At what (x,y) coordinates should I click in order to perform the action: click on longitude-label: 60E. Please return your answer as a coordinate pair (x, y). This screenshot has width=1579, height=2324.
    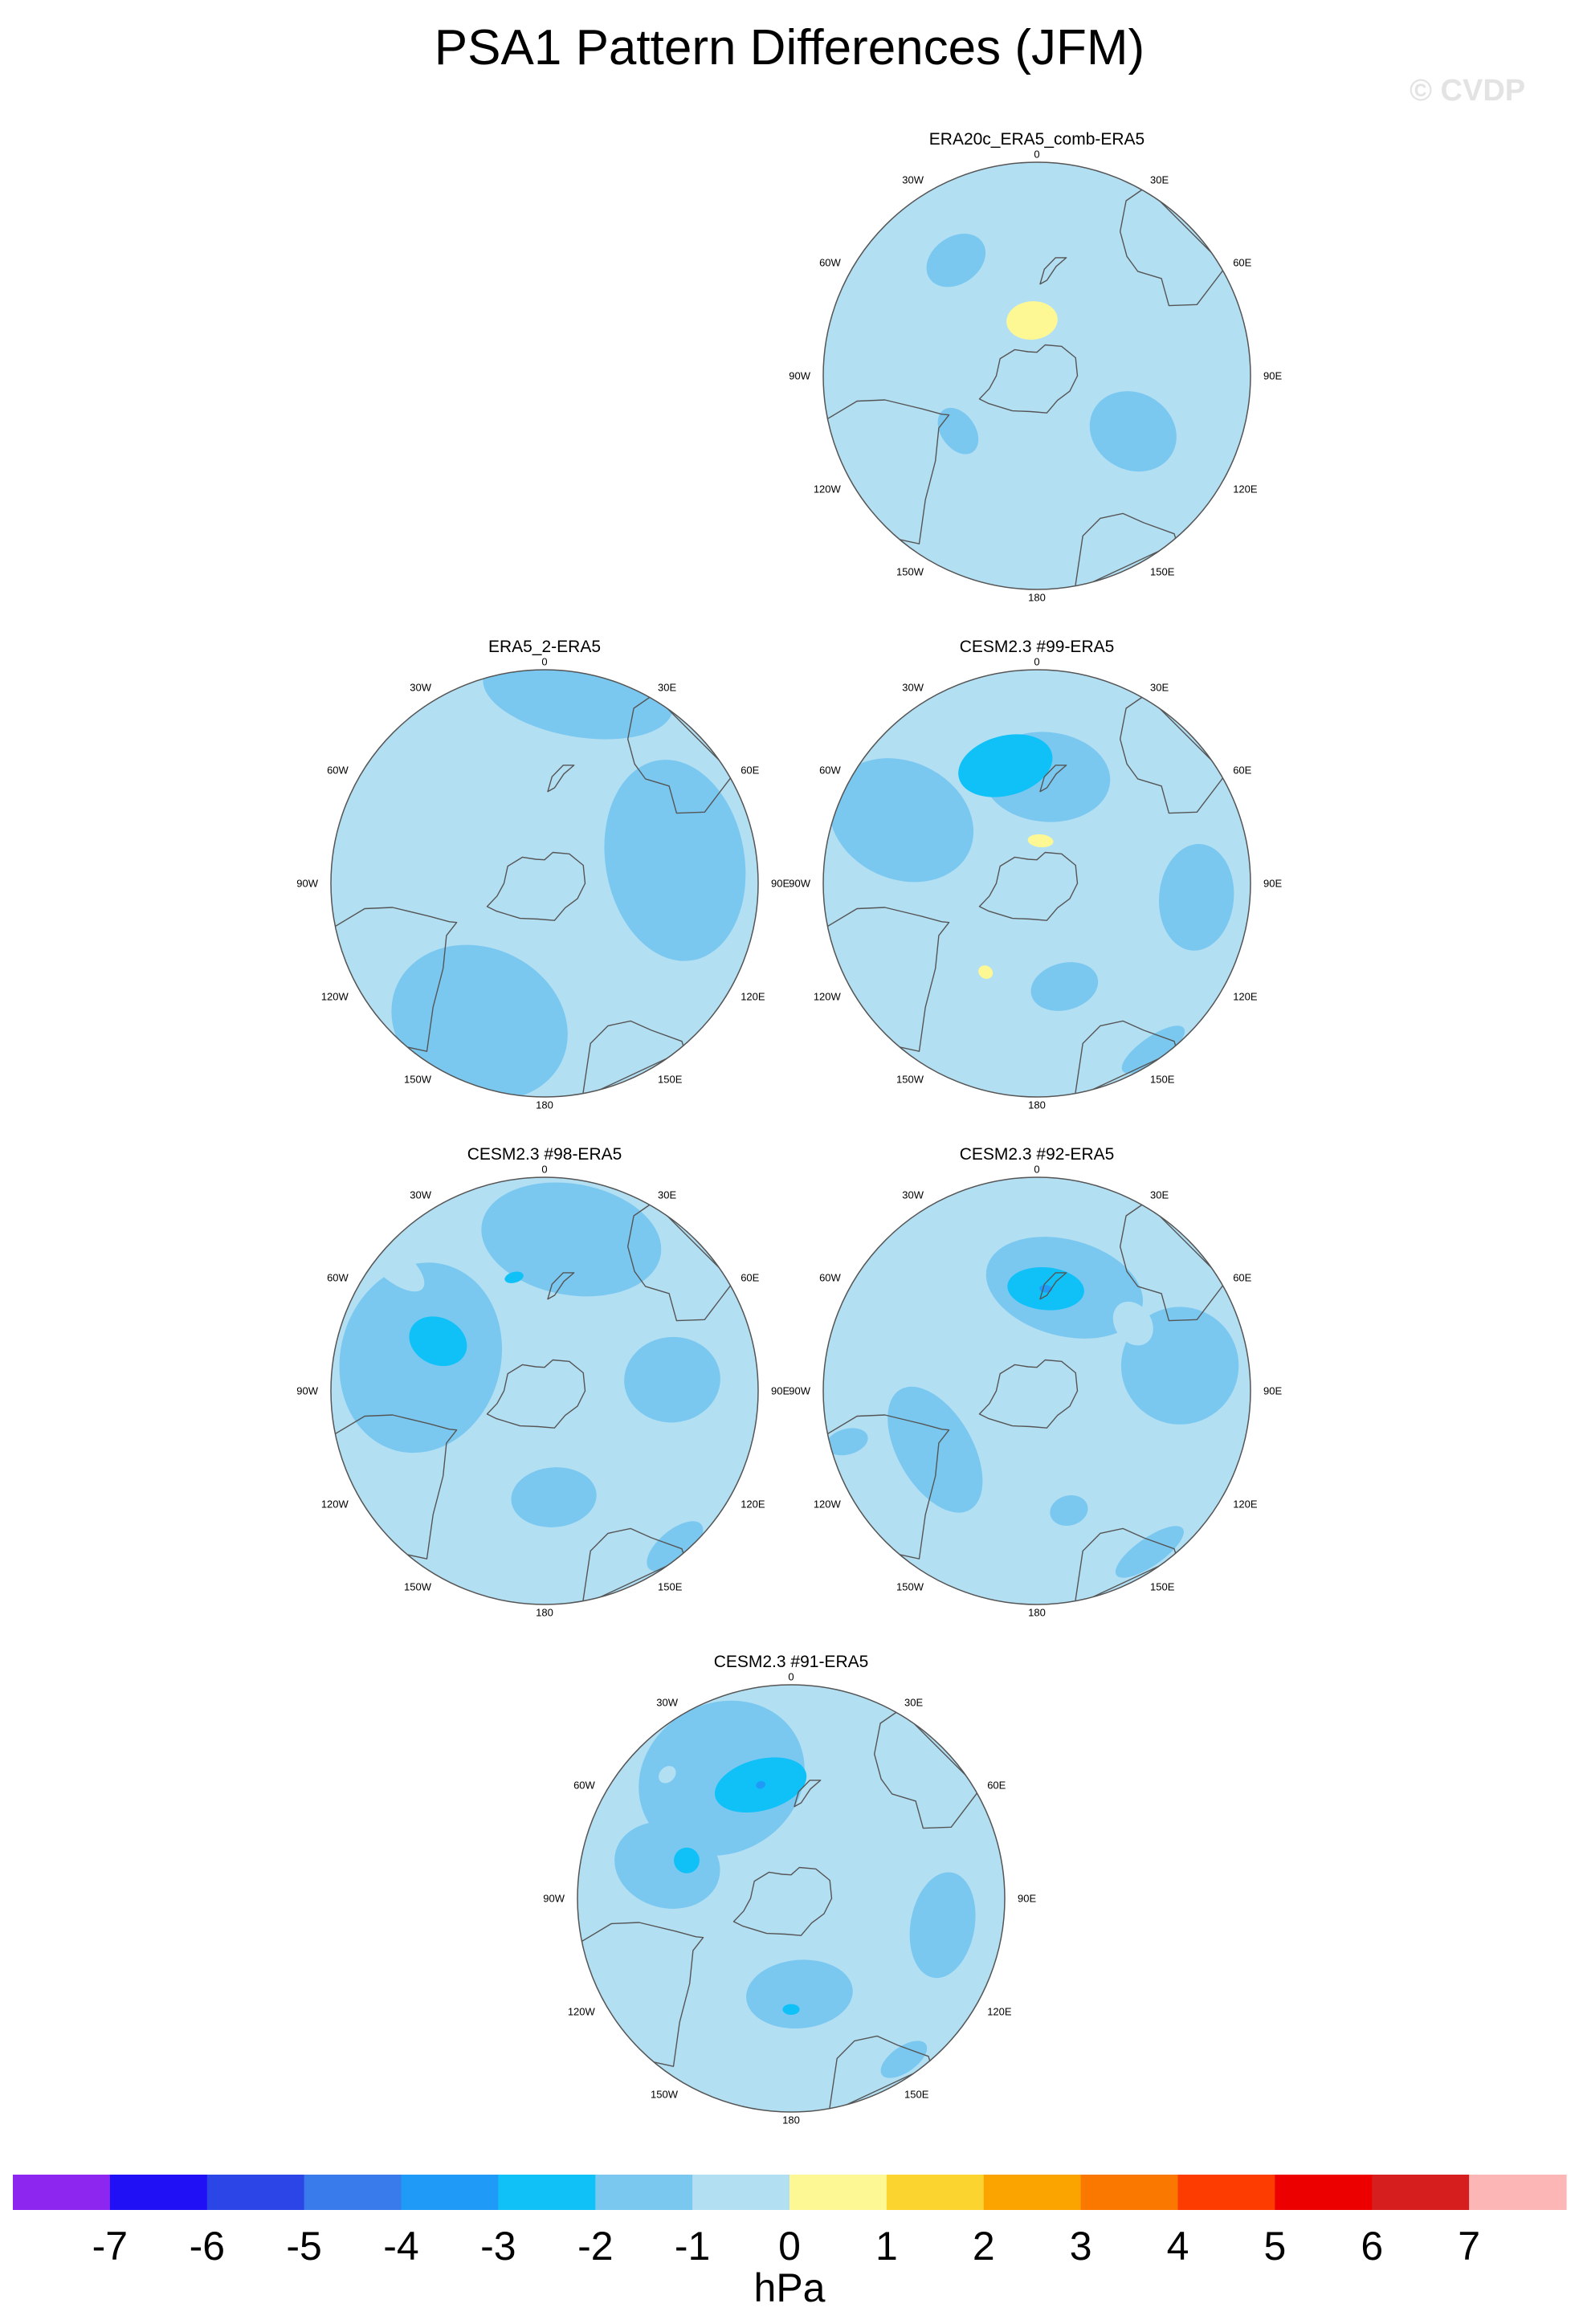
    Looking at the image, I should click on (1242, 771).